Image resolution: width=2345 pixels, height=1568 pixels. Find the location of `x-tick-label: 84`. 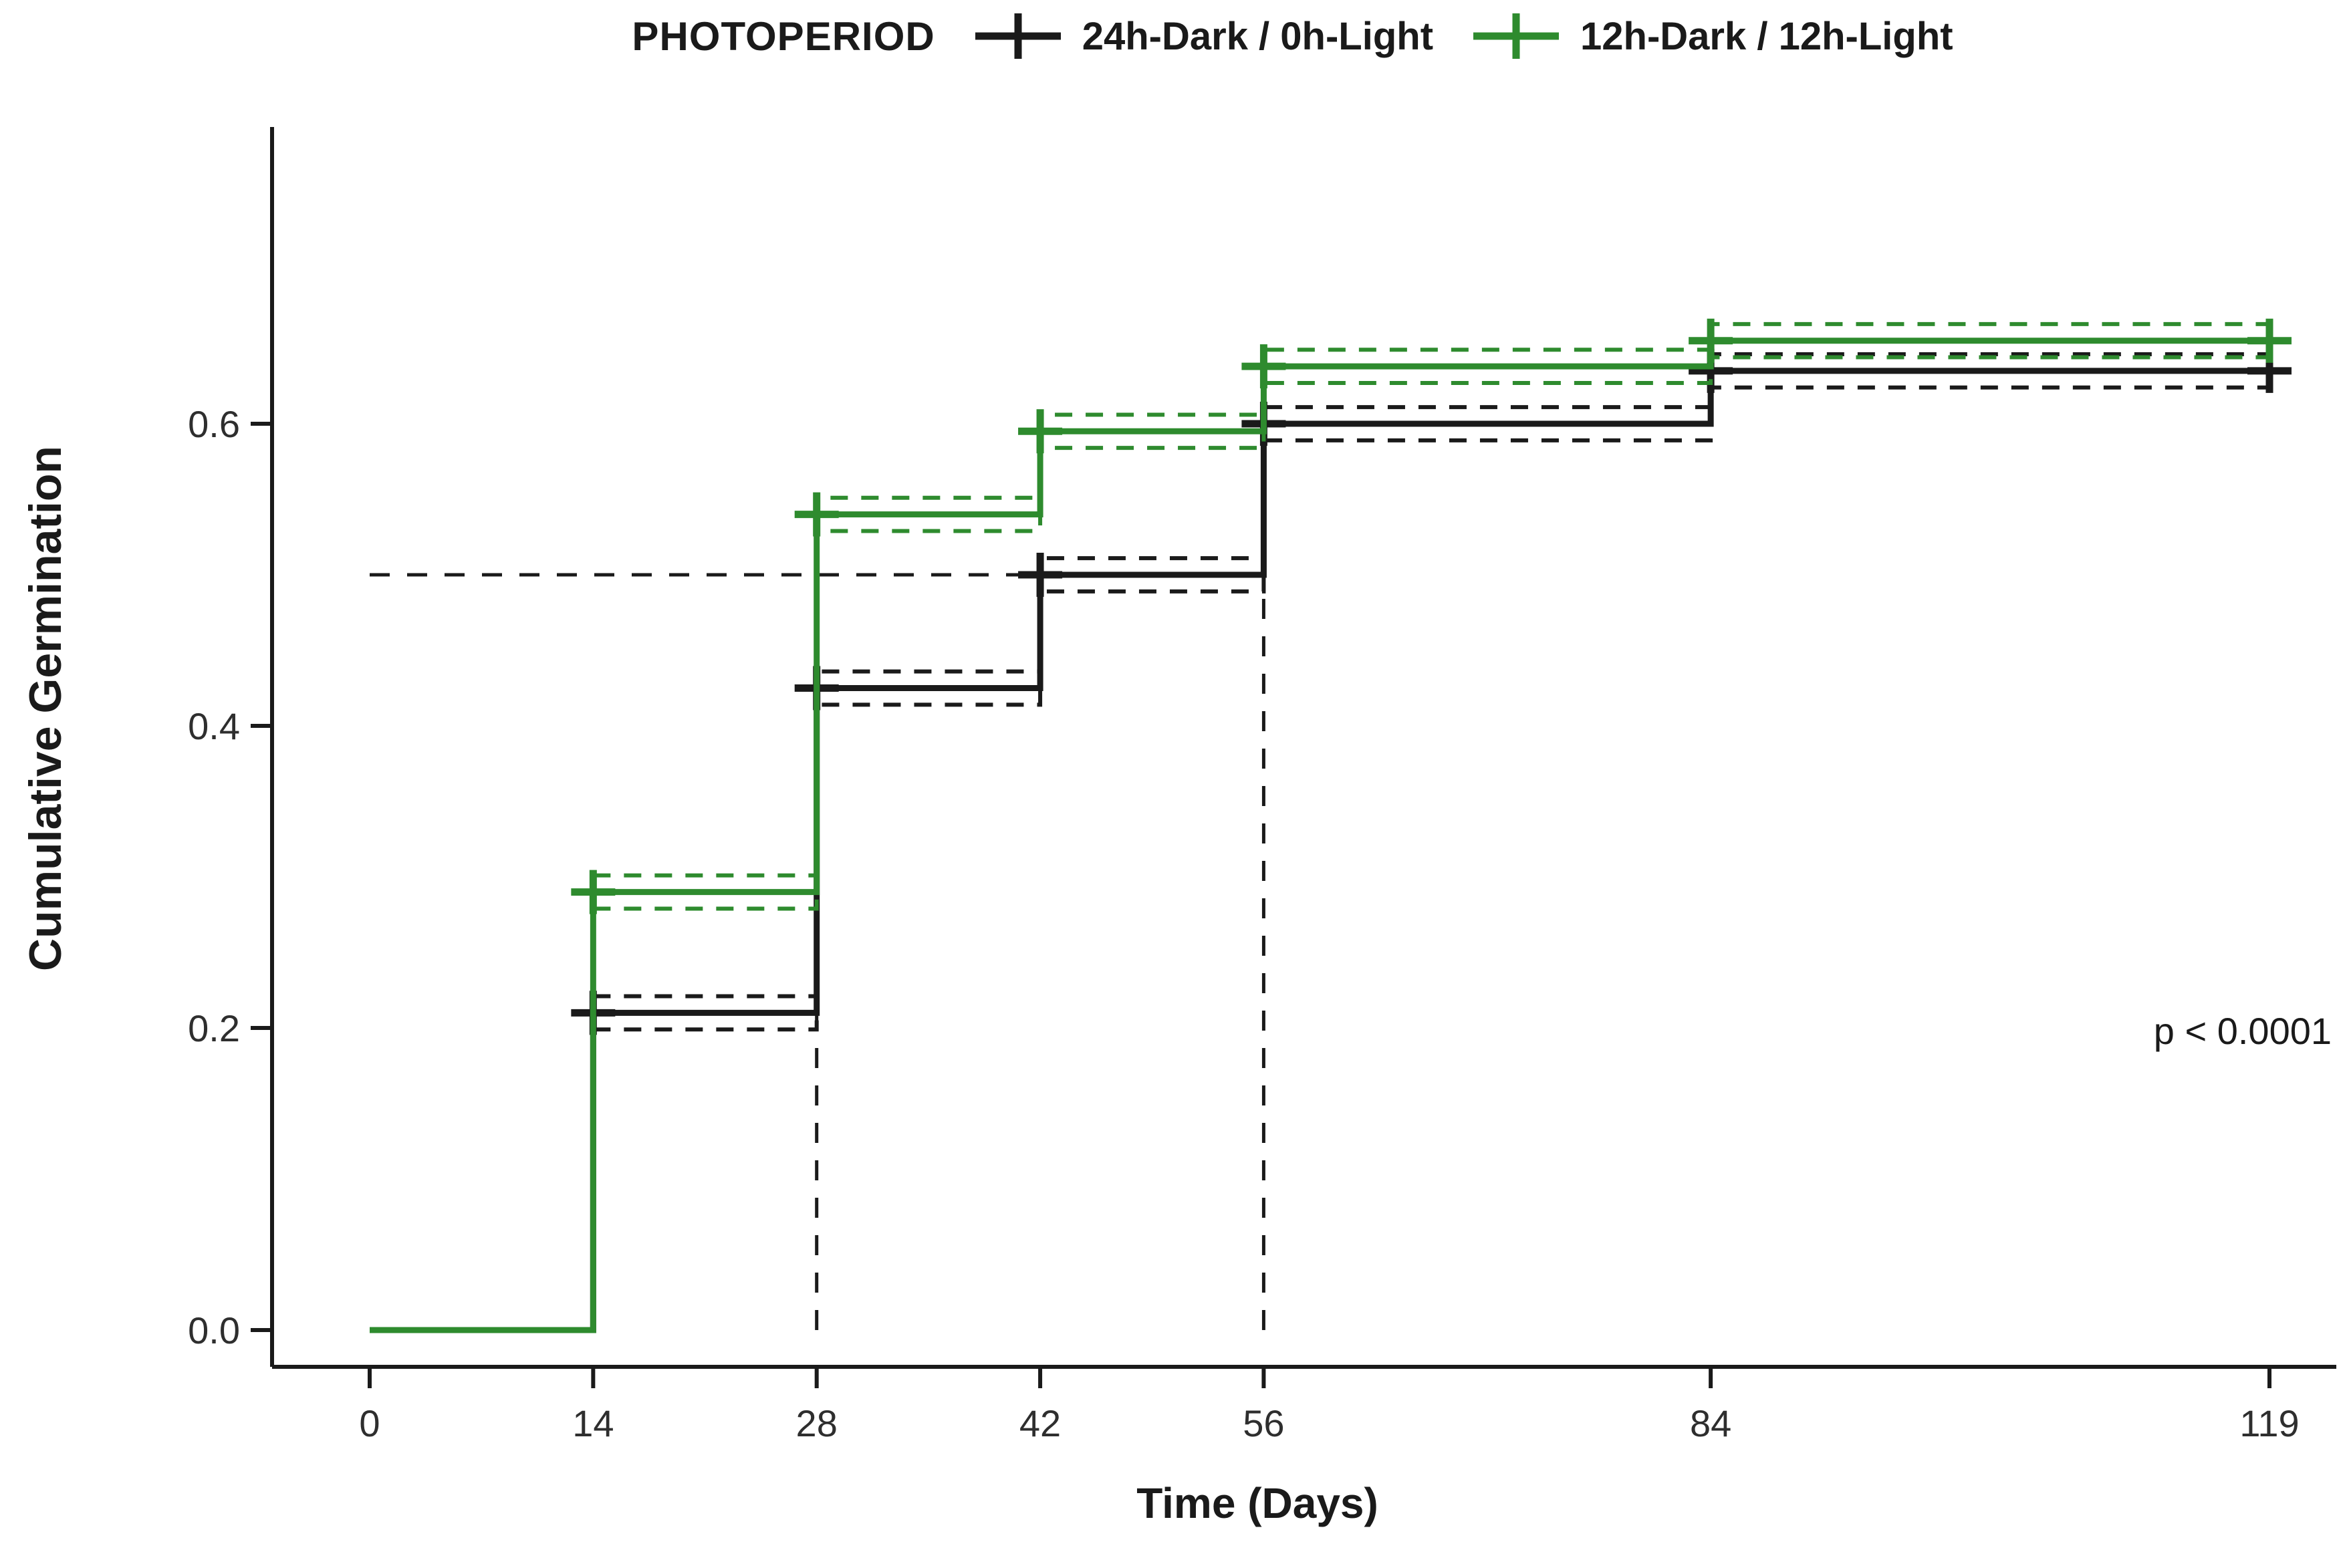

x-tick-label: 84 is located at coordinates (1710, 1423).